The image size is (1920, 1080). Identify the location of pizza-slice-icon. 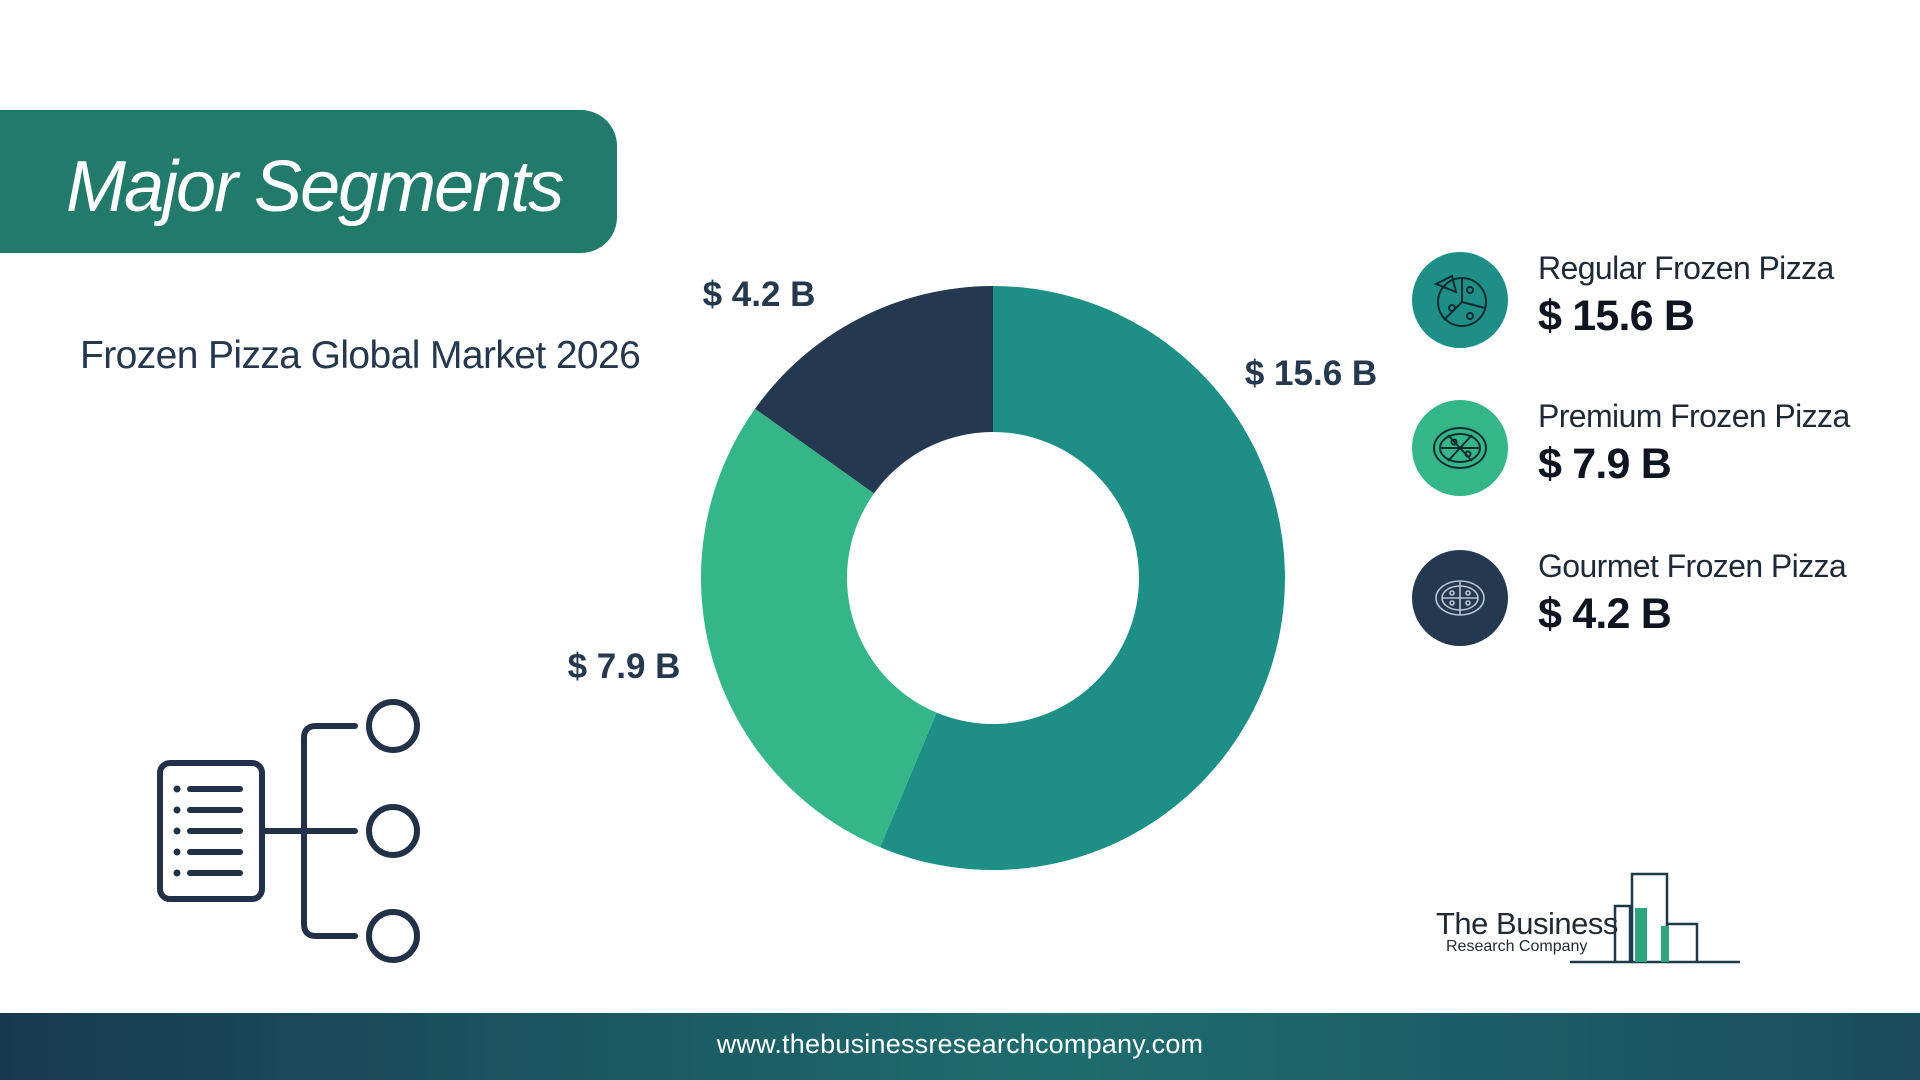
(1460, 300).